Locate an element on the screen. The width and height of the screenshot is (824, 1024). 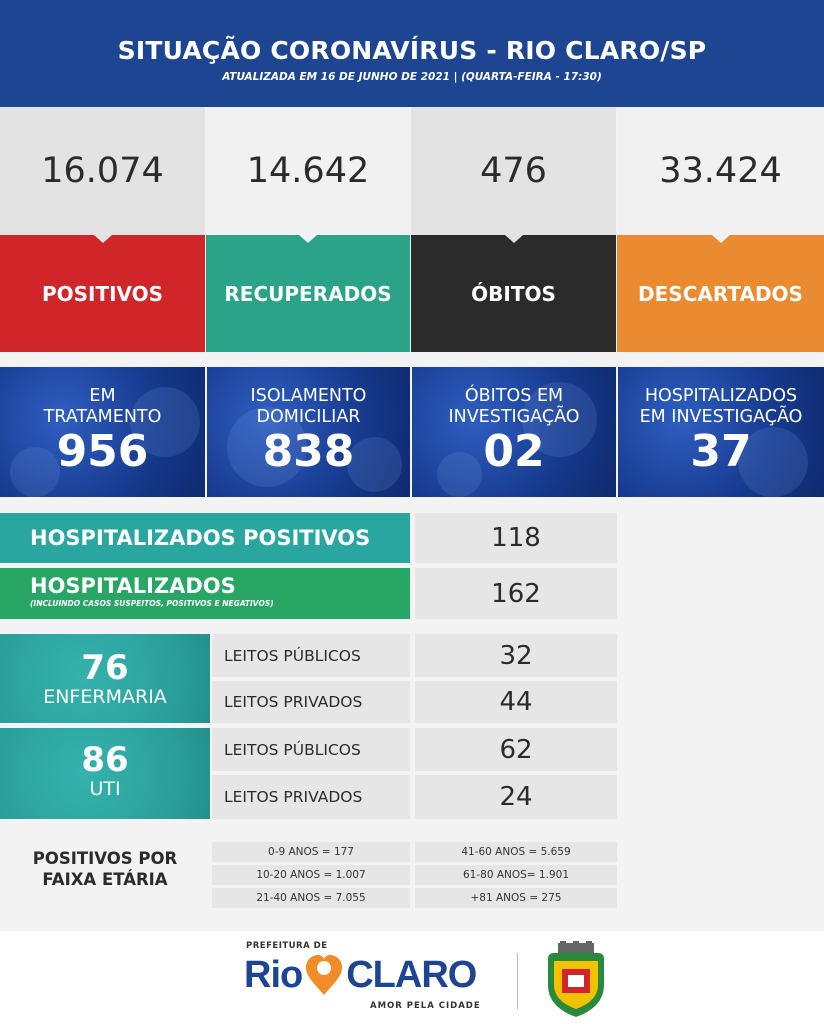
icu-public-value-cell: 62 is located at coordinates (516, 749).